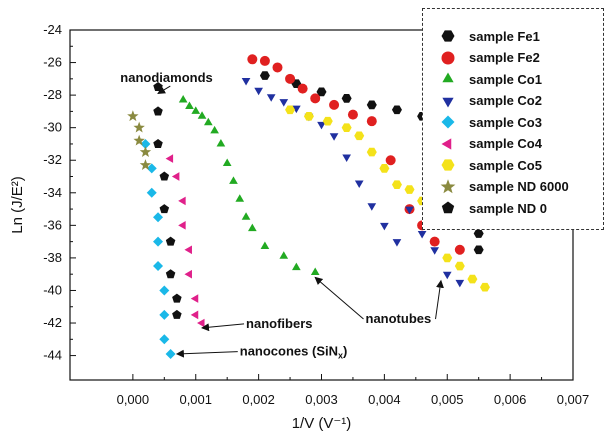  What do you see at coordinates (133, 399) in the screenshot?
I see `x-tick-label: 0,000` at bounding box center [133, 399].